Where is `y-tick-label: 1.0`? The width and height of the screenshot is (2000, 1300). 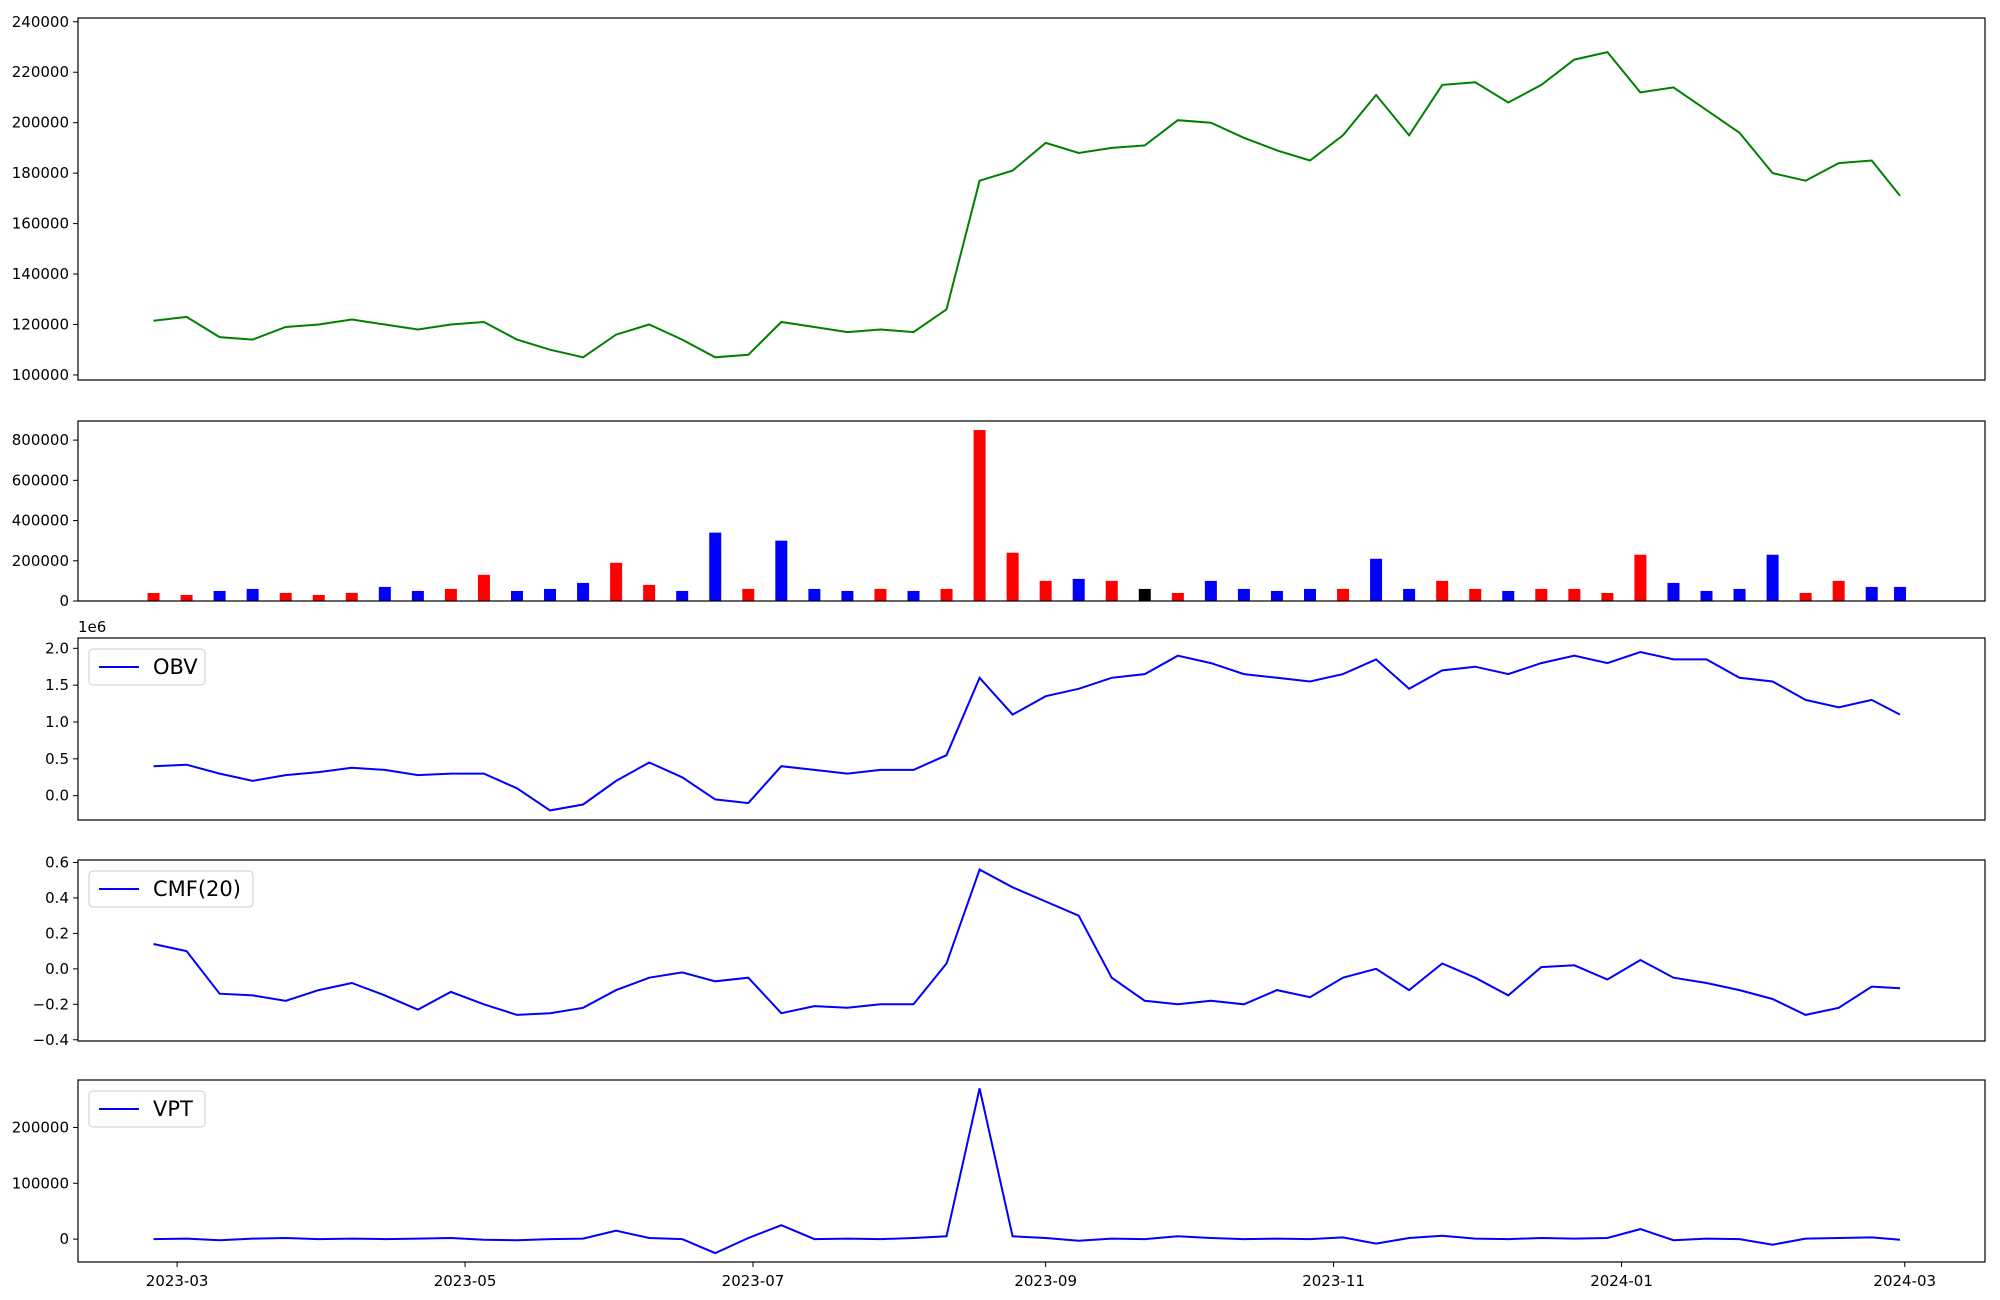
y-tick-label: 1.0 is located at coordinates (57, 722).